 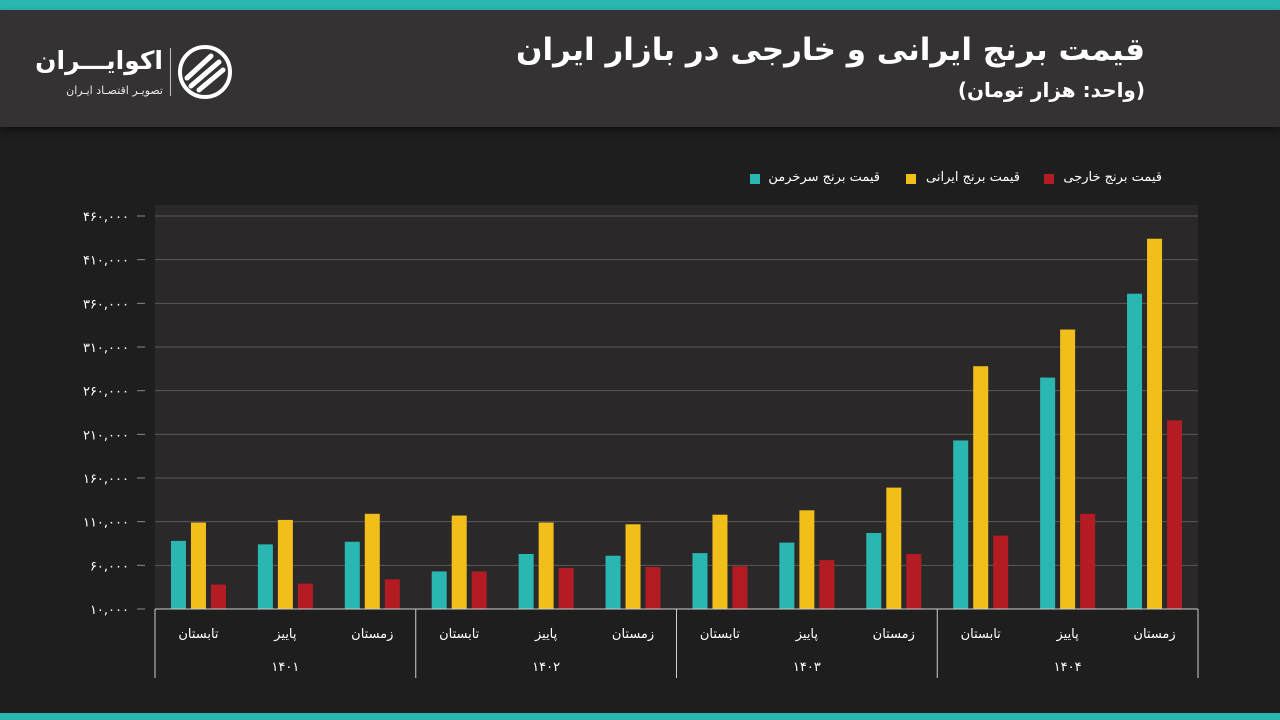 I want to click on y-tick-label: ۱۱۰,۰۰۰, so click(x=106, y=523).